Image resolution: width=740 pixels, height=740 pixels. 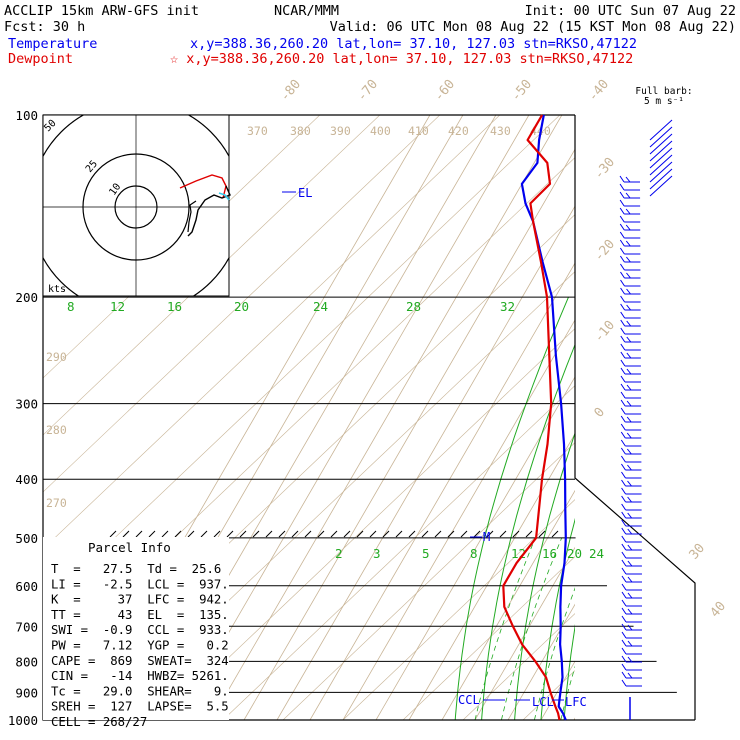 I want to click on el-marker: EL, so click(x=305, y=193).